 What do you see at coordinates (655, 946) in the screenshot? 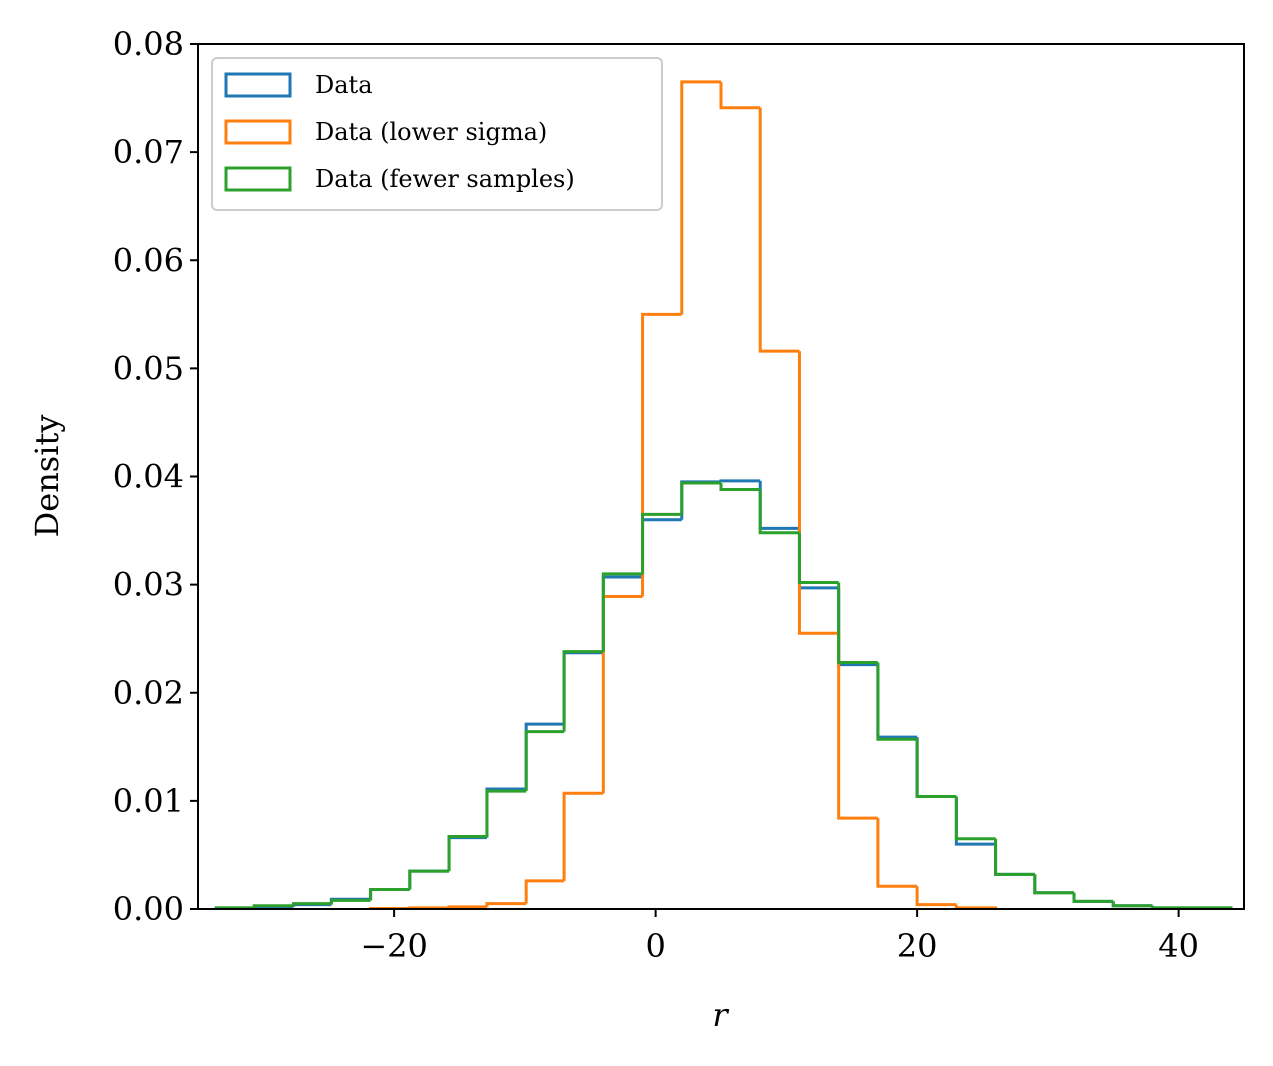
I see `x-tick-label: 0` at bounding box center [655, 946].